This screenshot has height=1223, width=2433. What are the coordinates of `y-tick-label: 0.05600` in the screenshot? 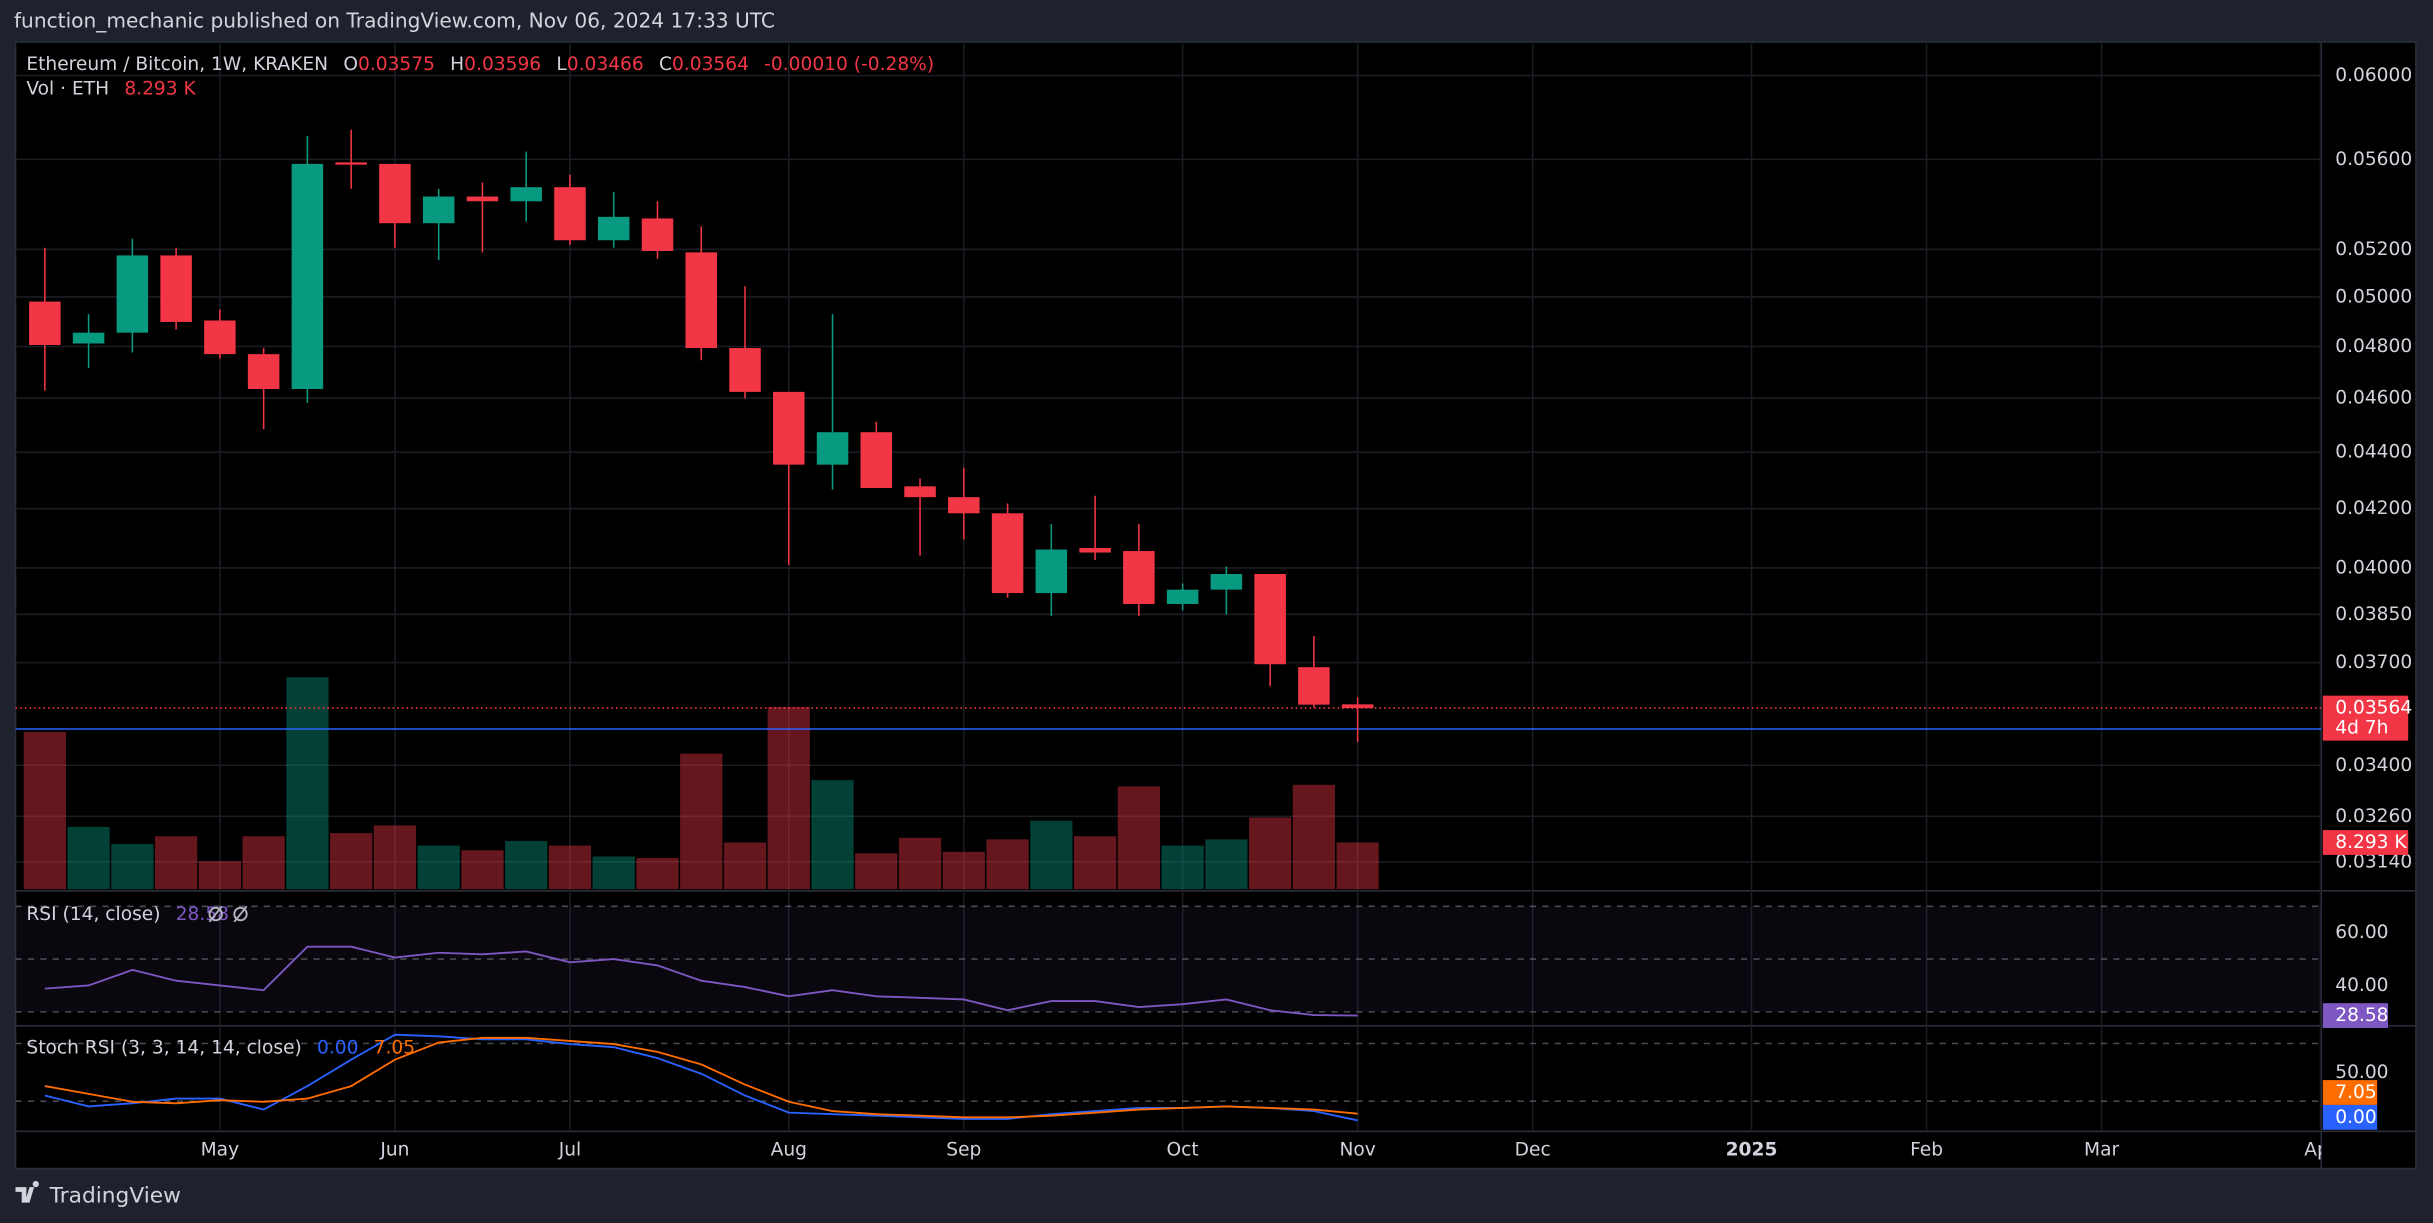 It's located at (2373, 159).